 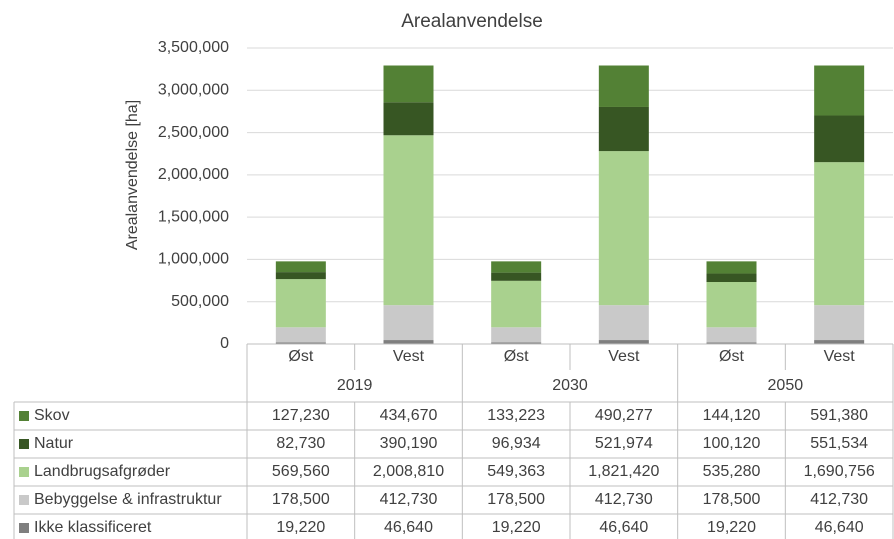 I want to click on y-tick-label: 1,000,000, so click(x=193, y=259).